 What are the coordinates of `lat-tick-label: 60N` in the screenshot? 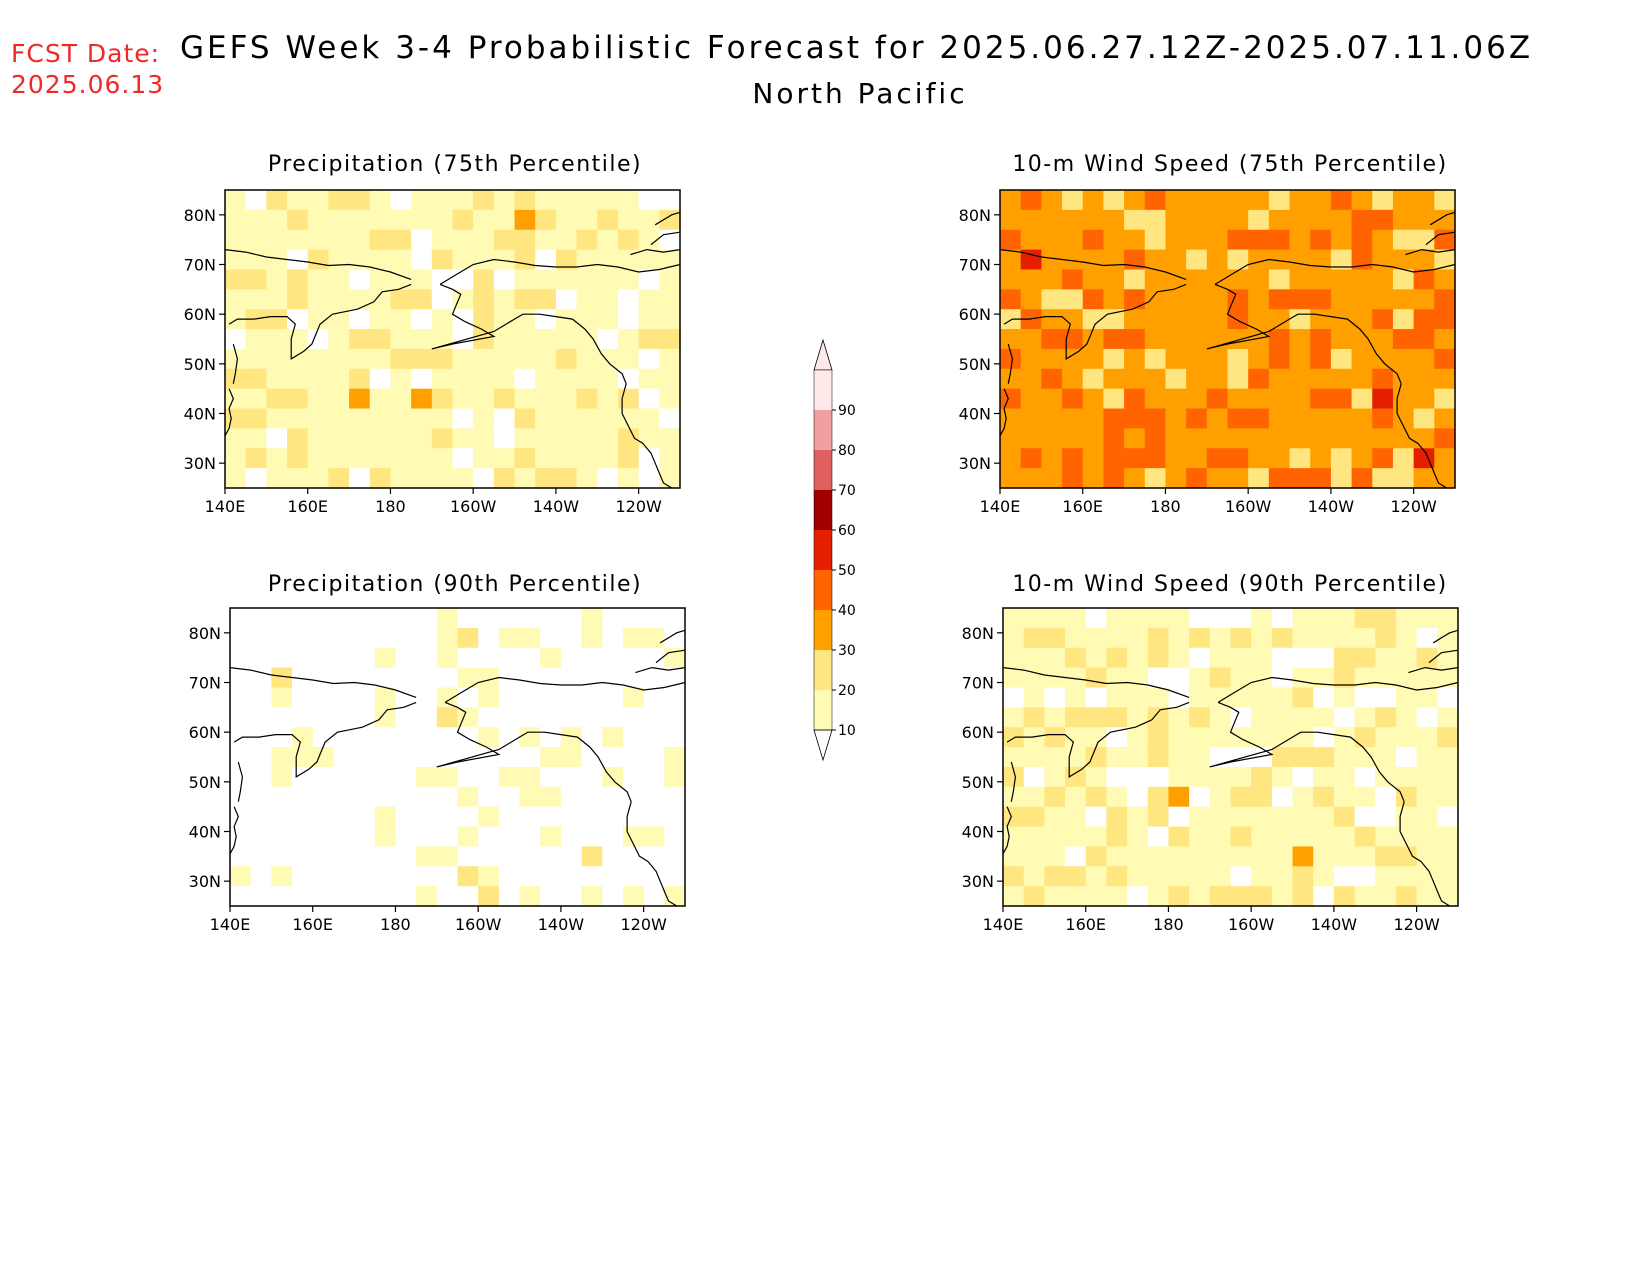 It's located at (975, 314).